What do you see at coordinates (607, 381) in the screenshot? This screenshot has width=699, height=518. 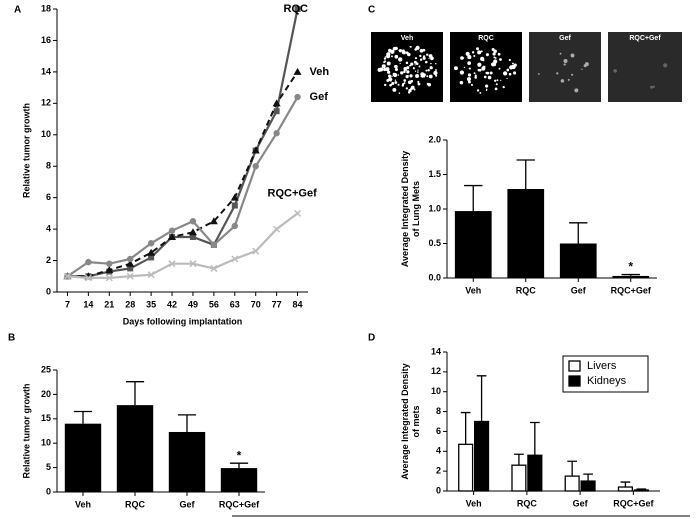 I see `legend-label: Kidneys` at bounding box center [607, 381].